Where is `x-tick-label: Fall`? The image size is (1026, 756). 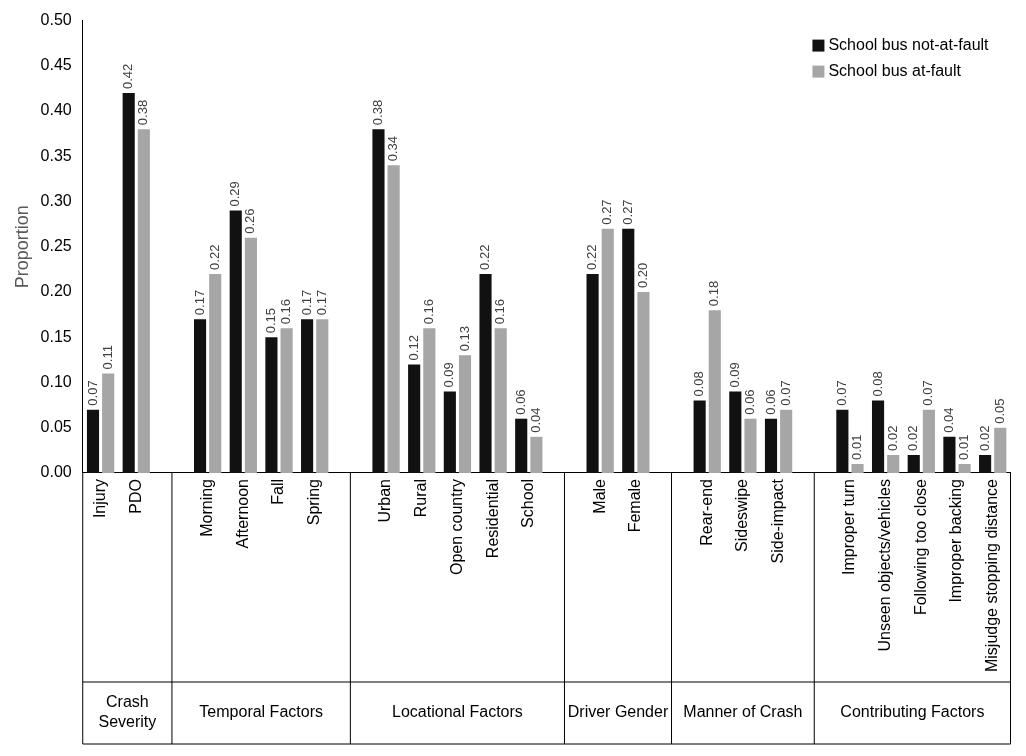 x-tick-label: Fall is located at coordinates (278, 491).